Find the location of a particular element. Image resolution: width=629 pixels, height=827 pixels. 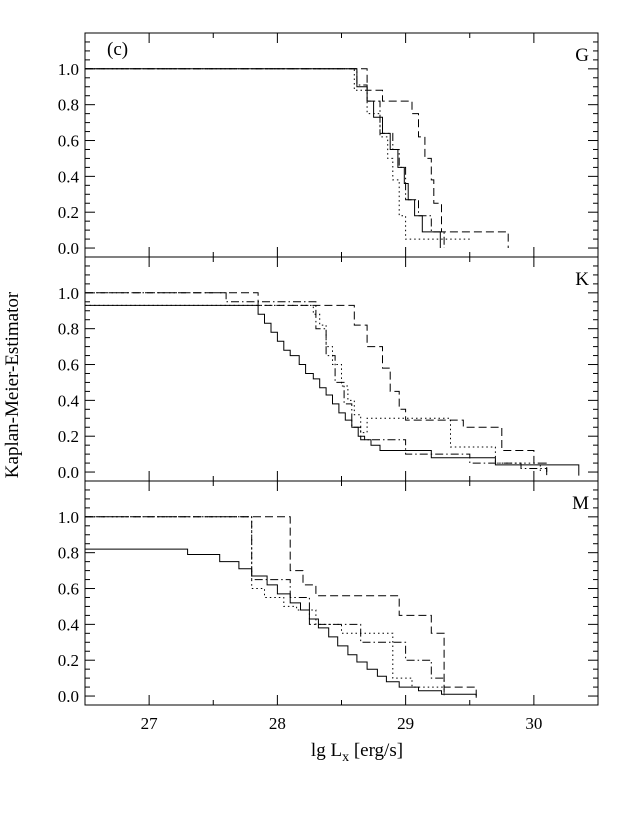

y-tick-label-m: 1.0 is located at coordinates (68, 517).